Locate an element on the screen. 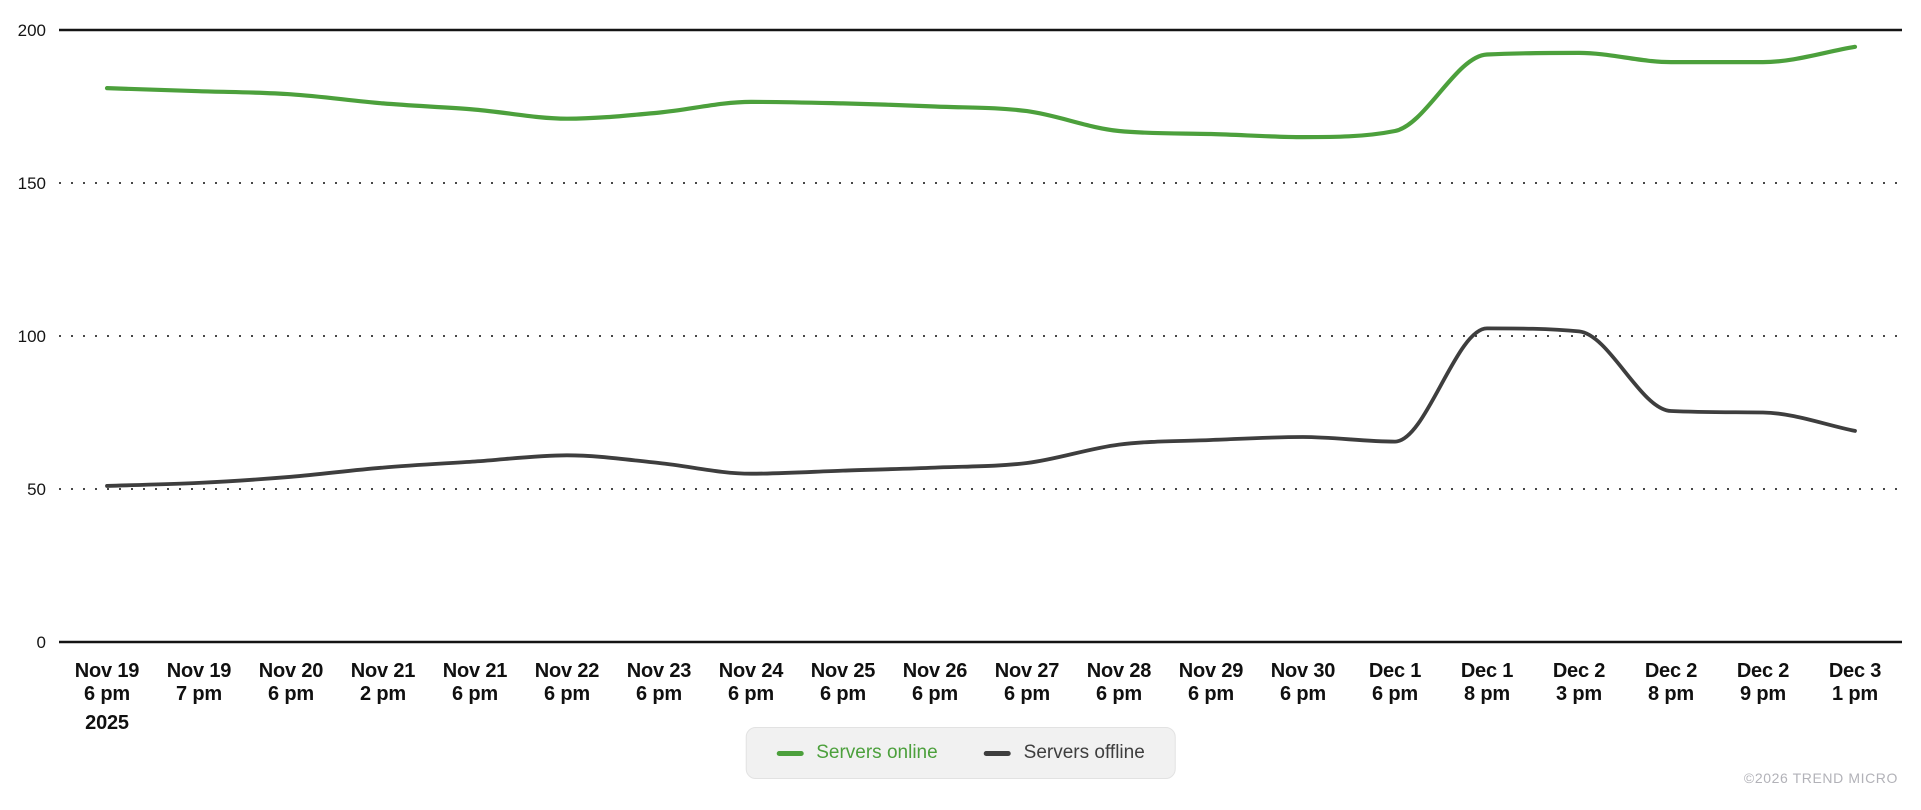 This screenshot has width=1921, height=810. x-tick-label-11: Nov 28 6 pm is located at coordinates (1119, 682).